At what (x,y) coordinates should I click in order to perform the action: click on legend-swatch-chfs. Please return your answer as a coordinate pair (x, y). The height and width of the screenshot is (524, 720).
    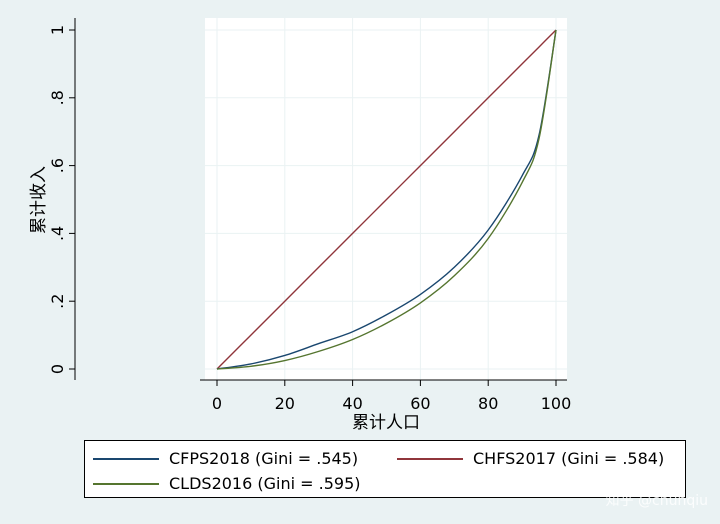
    Looking at the image, I should click on (430, 458).